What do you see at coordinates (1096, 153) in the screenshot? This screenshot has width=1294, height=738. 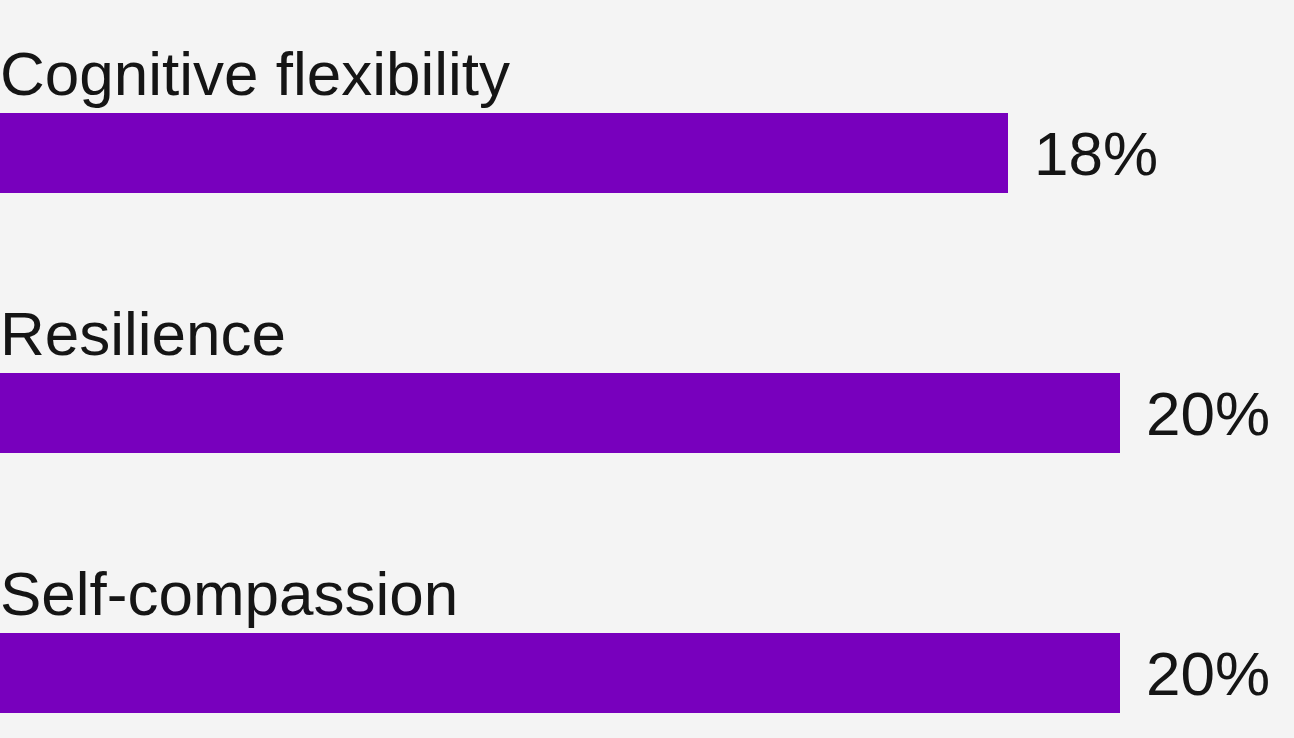 I see `data-label: 18%` at bounding box center [1096, 153].